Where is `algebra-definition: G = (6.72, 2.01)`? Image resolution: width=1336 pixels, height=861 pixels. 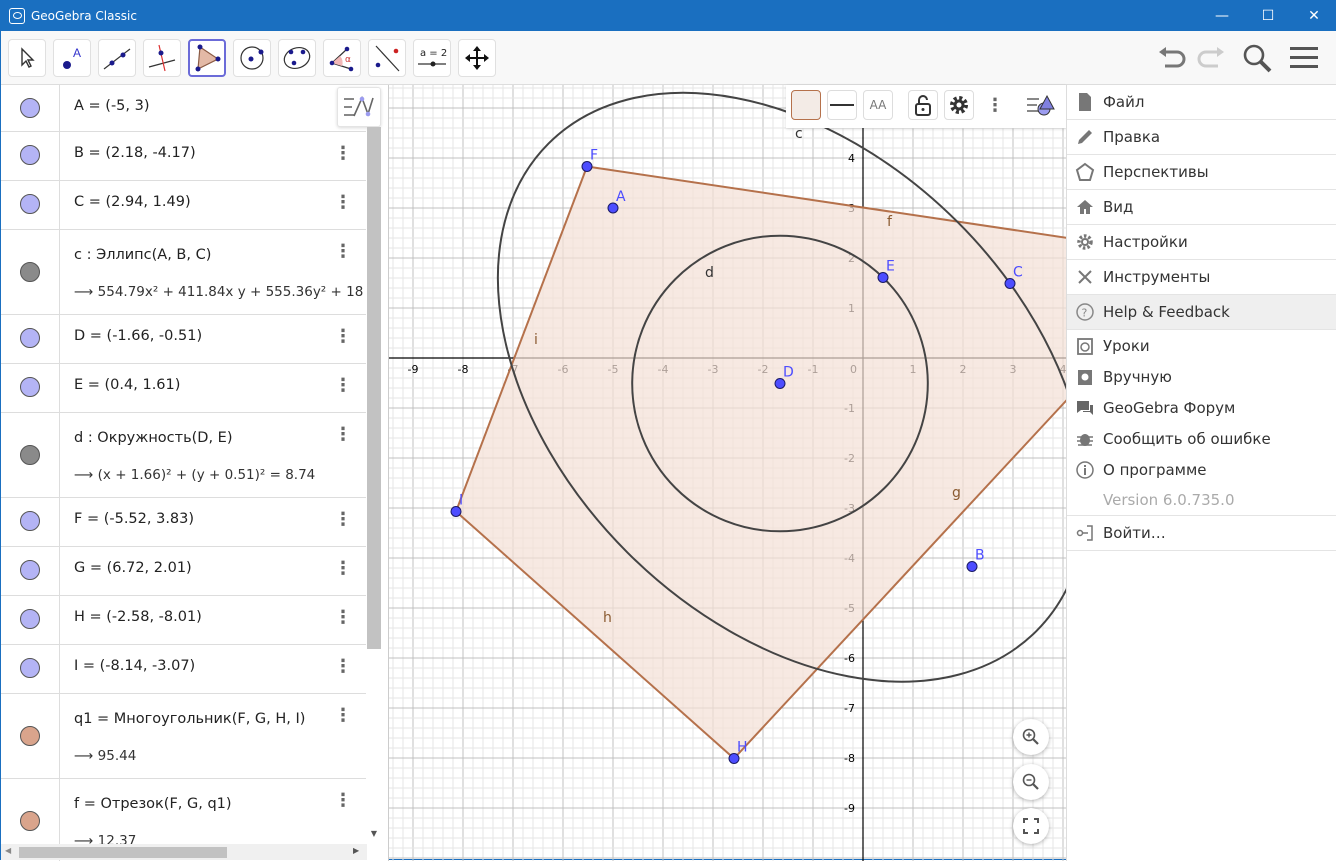
algebra-definition: G = (6.72, 2.01) is located at coordinates (133, 568).